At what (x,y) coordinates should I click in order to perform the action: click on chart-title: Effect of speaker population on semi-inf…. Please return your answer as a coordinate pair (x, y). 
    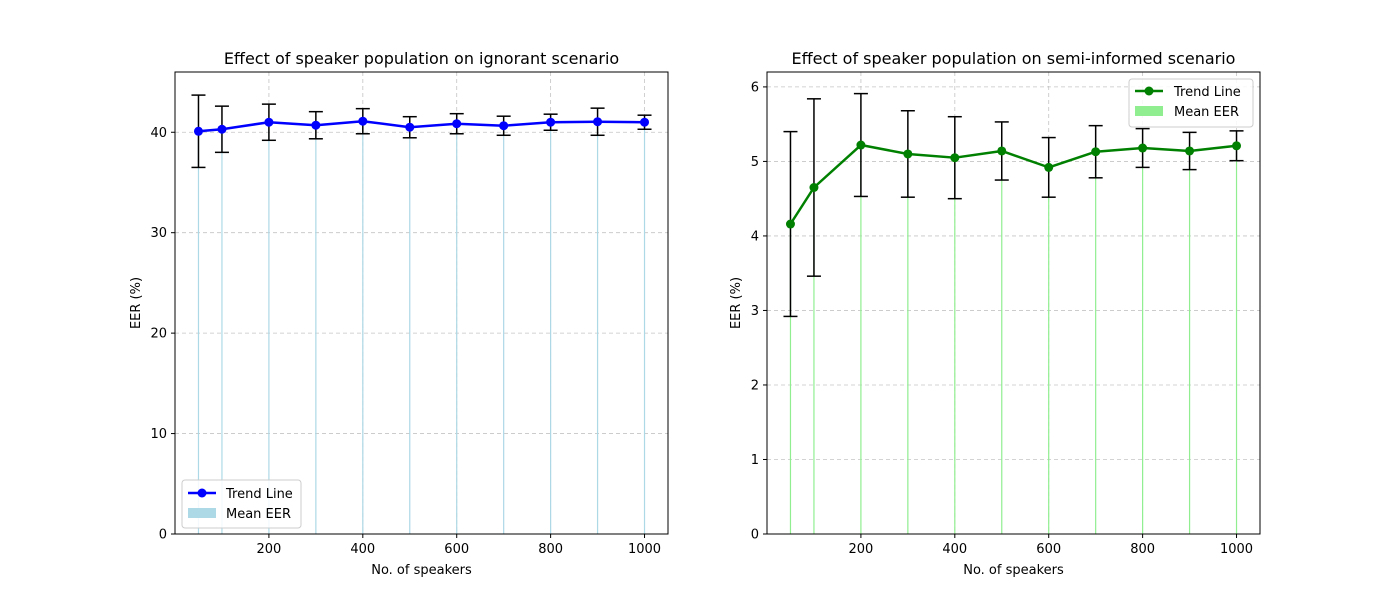
    Looking at the image, I should click on (1014, 58).